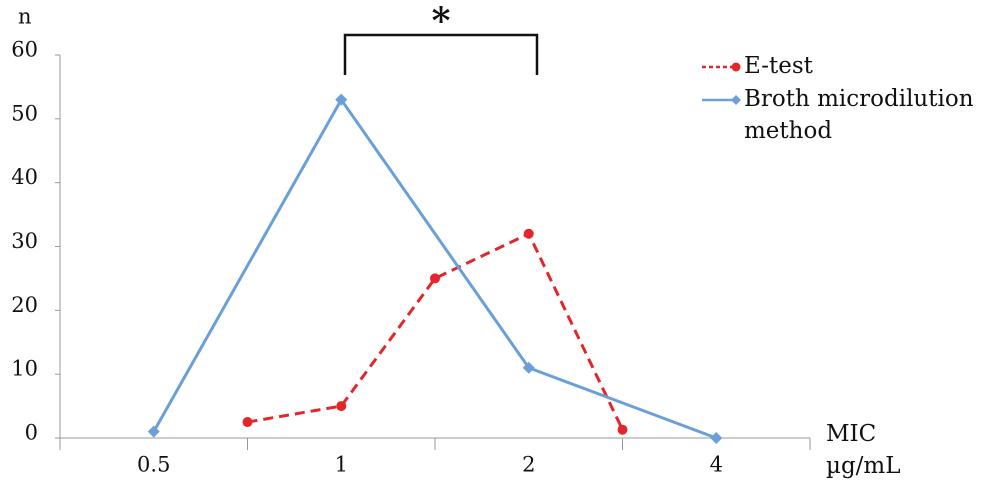  I want to click on x-tick-label: 2, so click(528, 465).